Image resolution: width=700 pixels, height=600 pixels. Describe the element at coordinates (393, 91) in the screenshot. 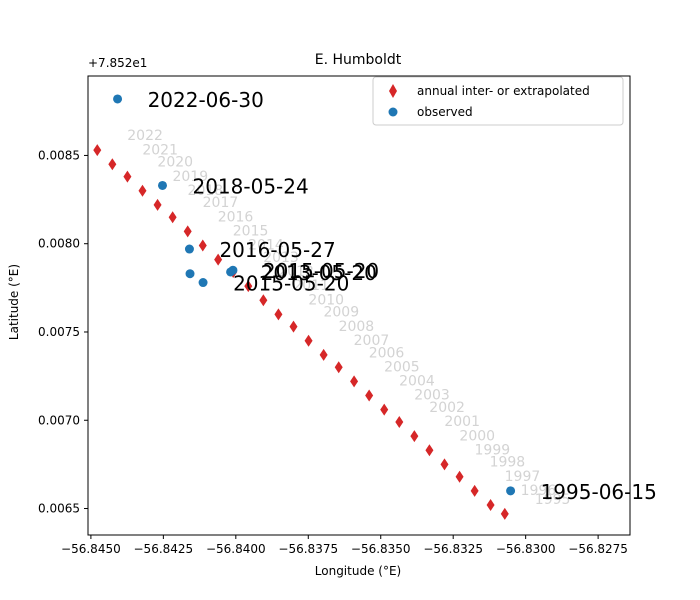

I see `legend-diamond-marker` at that location.